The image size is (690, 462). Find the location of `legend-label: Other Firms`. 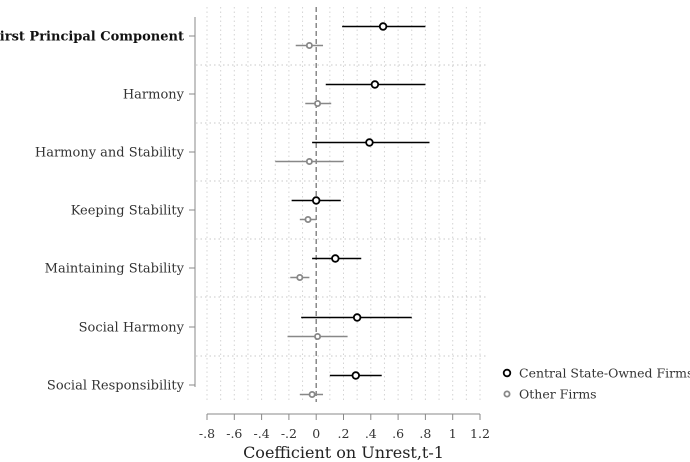

legend-label: Other Firms is located at coordinates (558, 394).